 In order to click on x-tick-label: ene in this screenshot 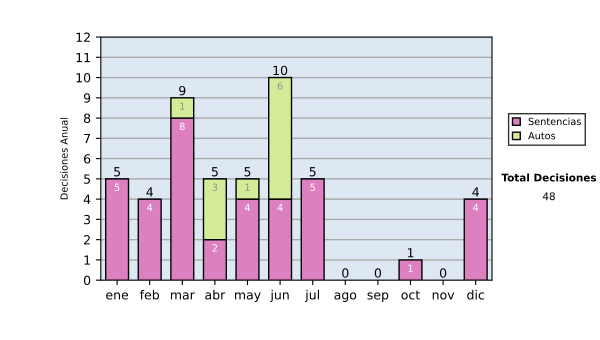, I will do `click(117, 296)`.